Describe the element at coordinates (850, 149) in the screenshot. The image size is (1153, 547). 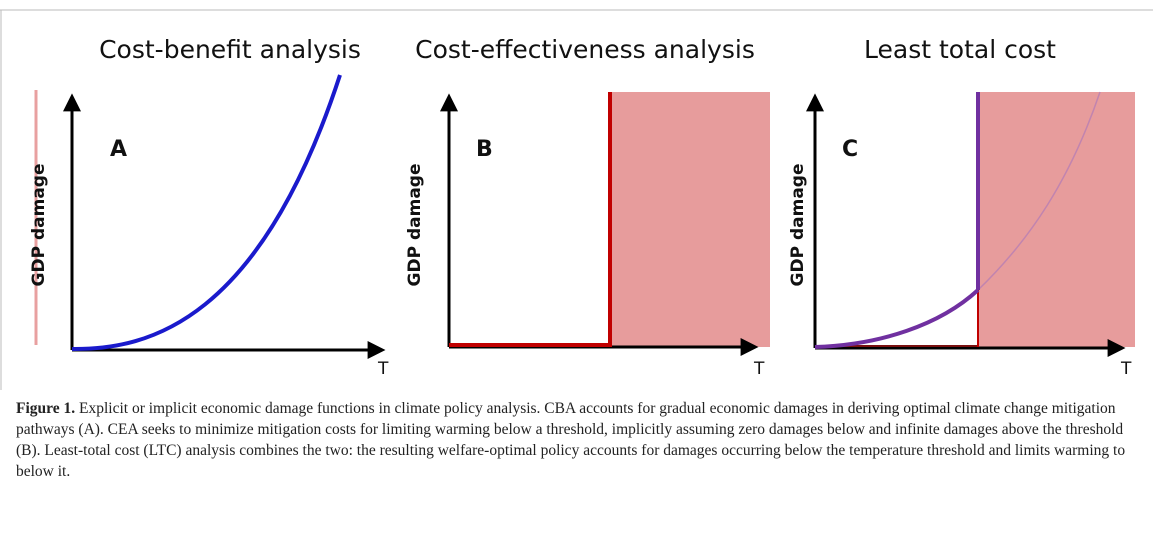
I see `panel-letter: C` at that location.